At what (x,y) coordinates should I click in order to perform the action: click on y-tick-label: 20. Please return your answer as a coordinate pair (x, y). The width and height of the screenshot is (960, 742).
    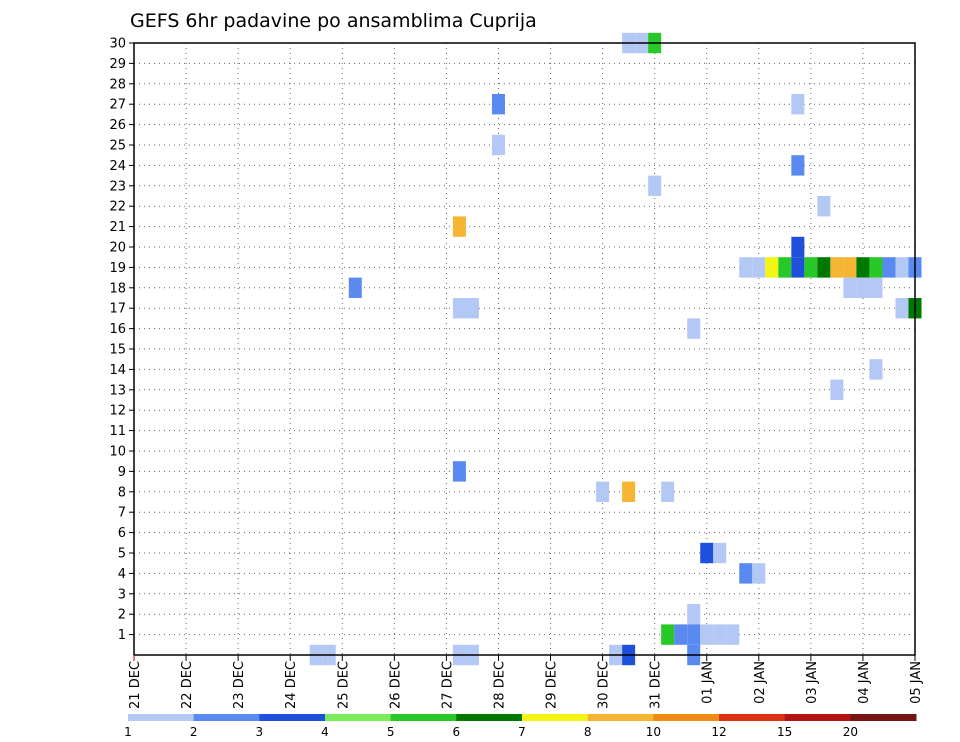
    Looking at the image, I should click on (117, 248).